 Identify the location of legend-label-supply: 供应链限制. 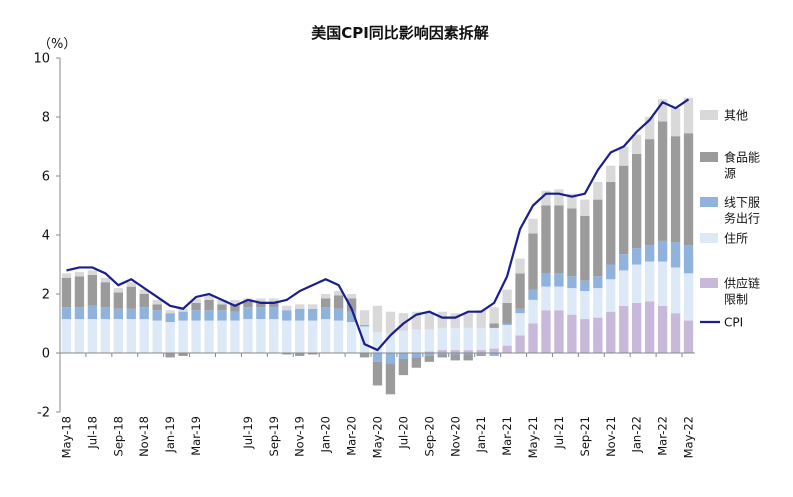
(742, 291).